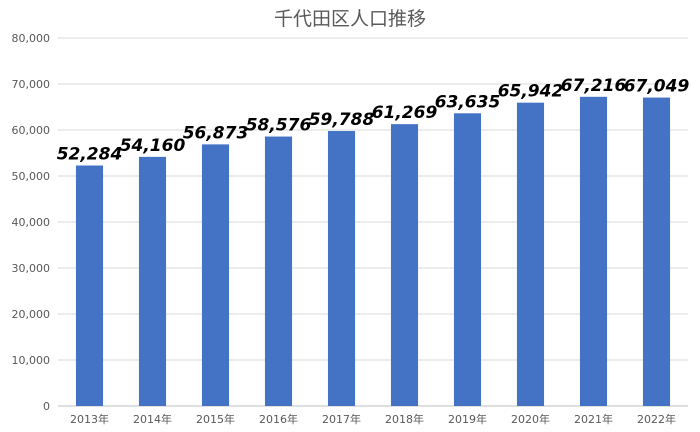  What do you see at coordinates (467, 419) in the screenshot?
I see `x-tick-label: 2019年` at bounding box center [467, 419].